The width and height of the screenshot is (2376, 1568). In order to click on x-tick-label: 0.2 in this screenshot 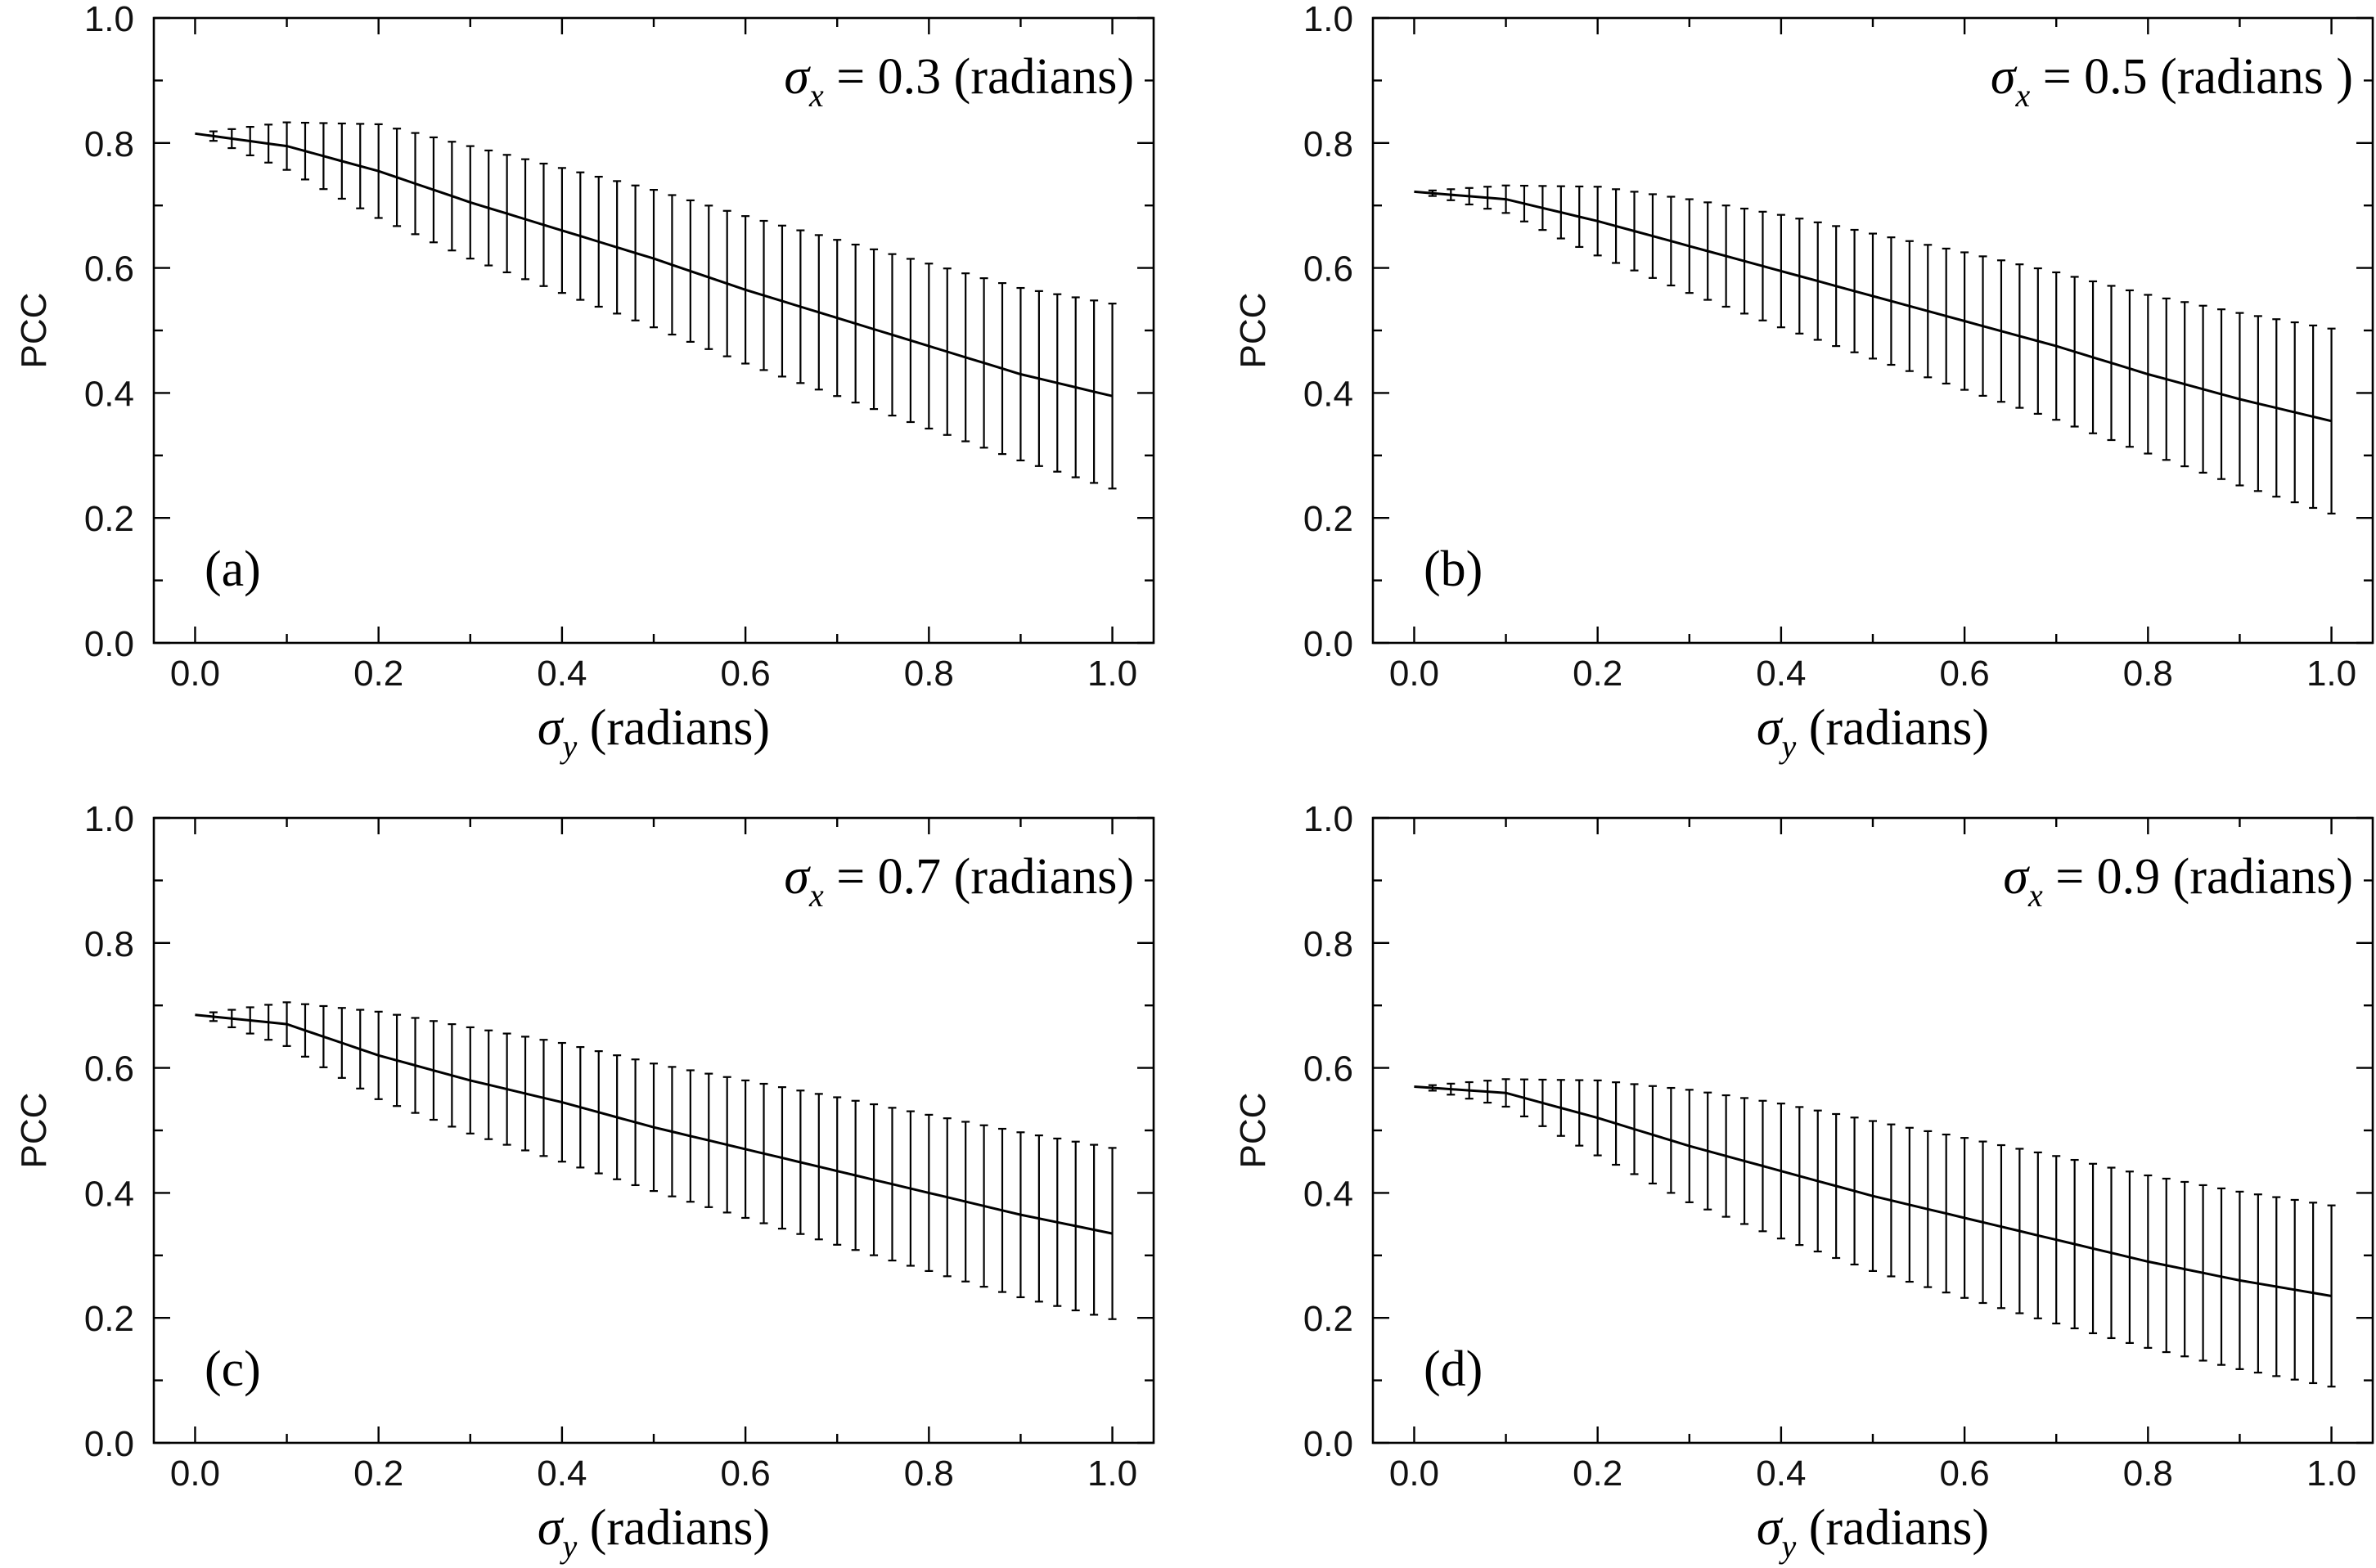, I will do `click(1598, 674)`.